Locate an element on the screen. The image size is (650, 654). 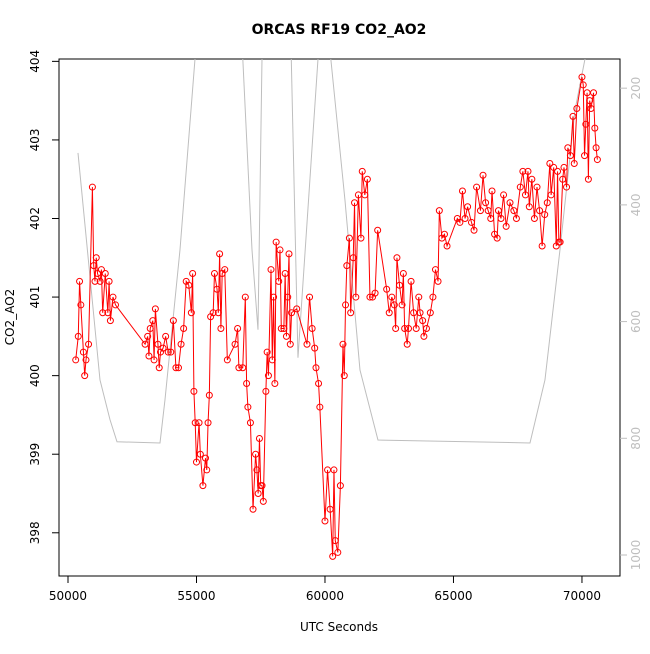
x-tick-label: 55000 is located at coordinates (196, 596).